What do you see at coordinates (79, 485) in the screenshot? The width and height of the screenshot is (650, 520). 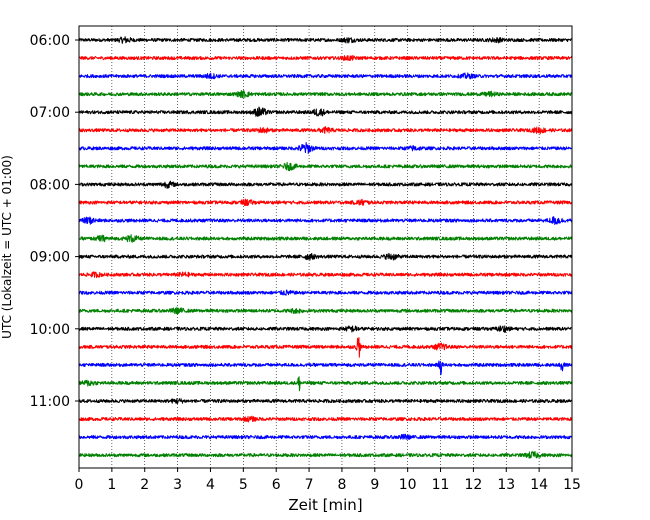 I see `x-tick-label-0: 0` at bounding box center [79, 485].